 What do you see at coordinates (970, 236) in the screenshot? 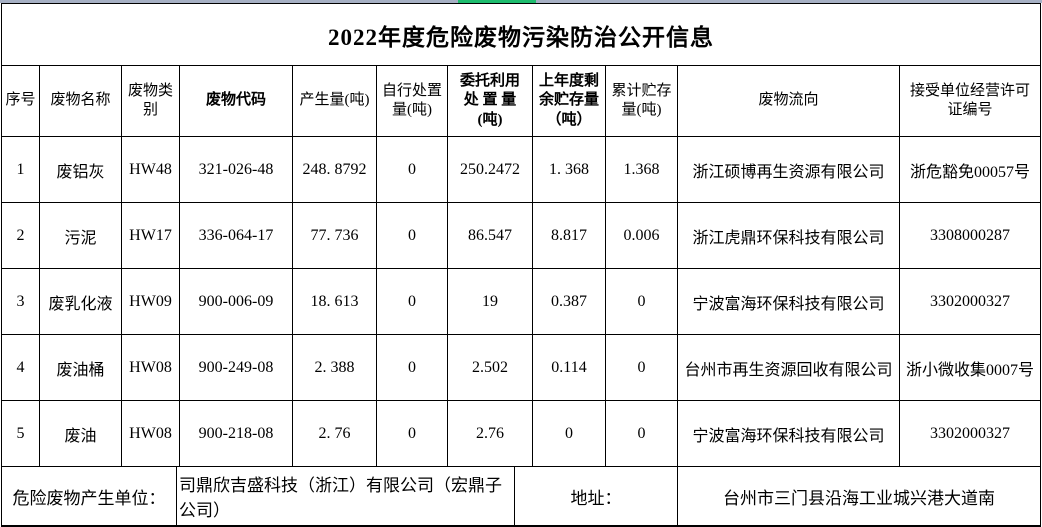
I see `table-cell: 3308000287` at bounding box center [970, 236].